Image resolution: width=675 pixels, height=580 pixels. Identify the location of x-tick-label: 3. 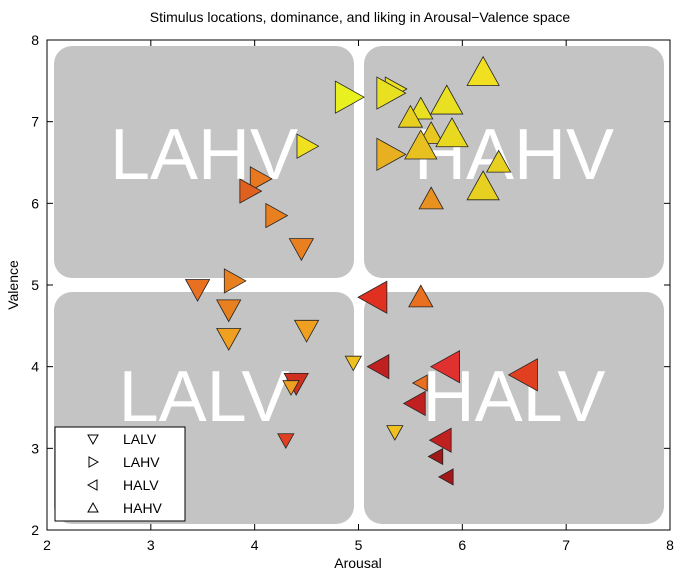
(151, 545).